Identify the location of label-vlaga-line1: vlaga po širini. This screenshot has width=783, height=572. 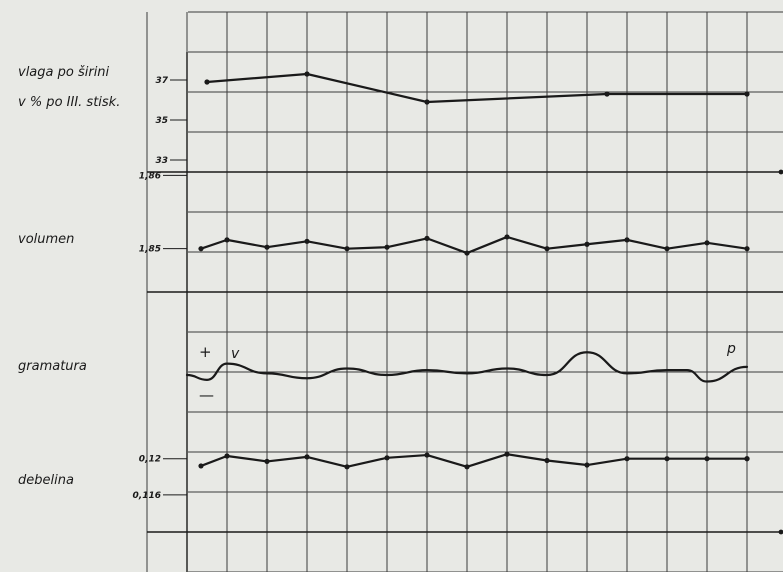
(64, 72).